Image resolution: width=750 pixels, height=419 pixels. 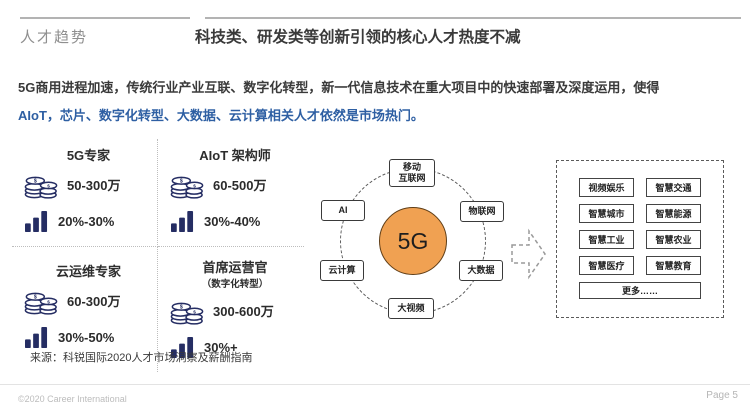 I want to click on 5g-ecosystem-diagram: 5G 移动 互联网 AI 物联网 云计算 大数据 大视频, so click(x=430, y=242).